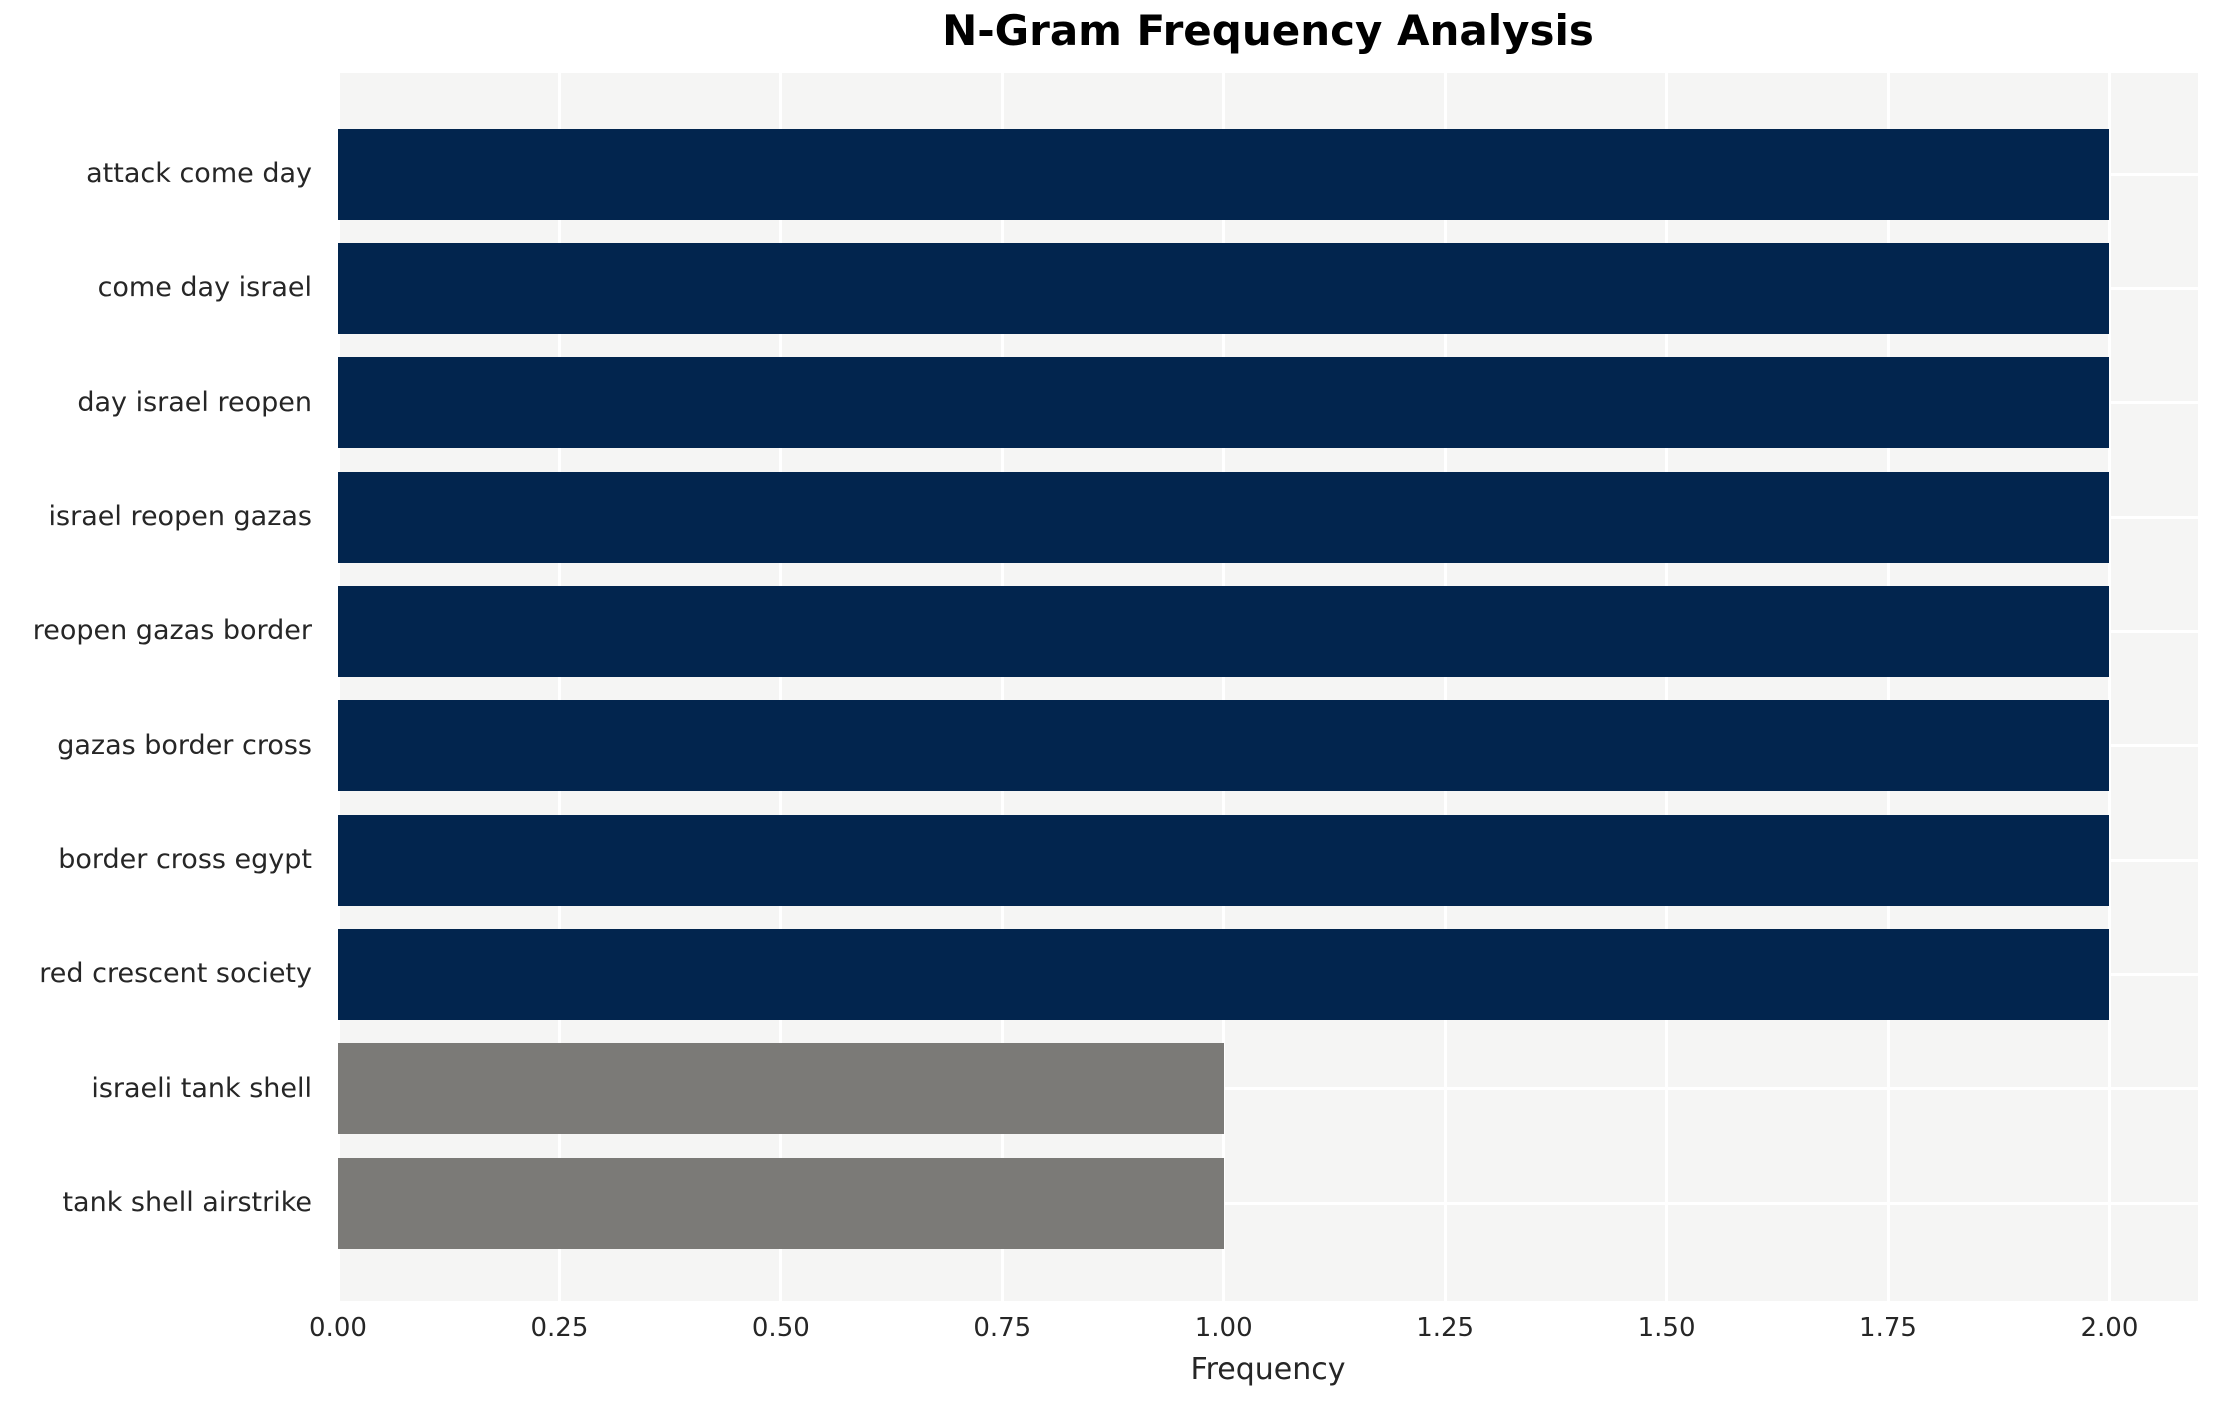 The height and width of the screenshot is (1402, 2217). I want to click on y-tick-label: gazas border cross, so click(184, 745).